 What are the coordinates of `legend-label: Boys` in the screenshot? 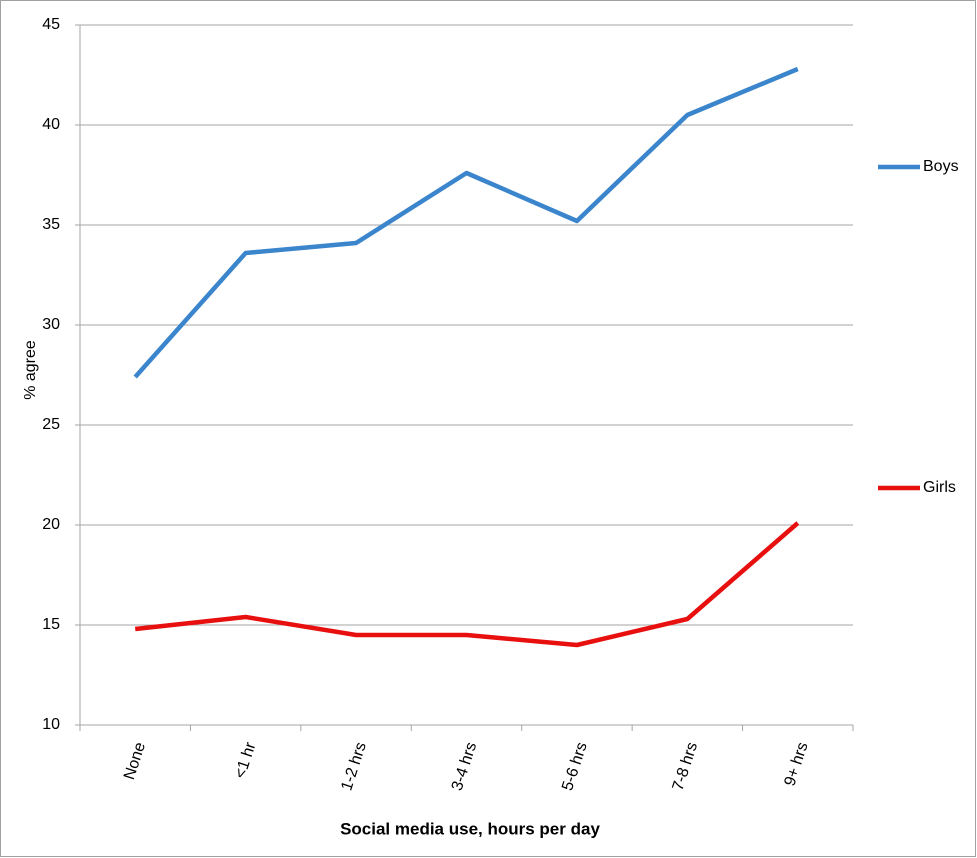 It's located at (941, 166).